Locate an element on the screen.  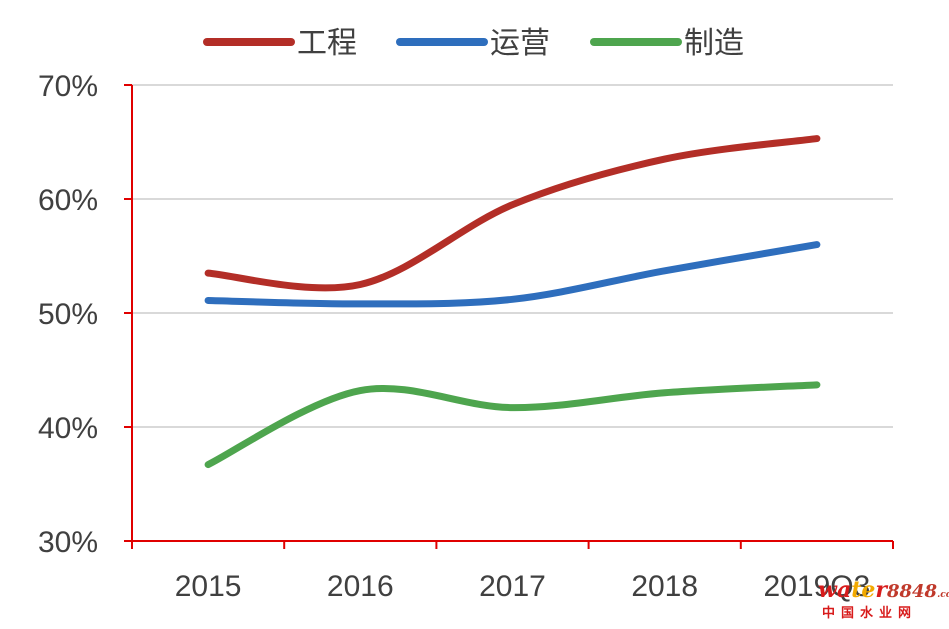
x-tick-label: 2016 is located at coordinates (360, 586).